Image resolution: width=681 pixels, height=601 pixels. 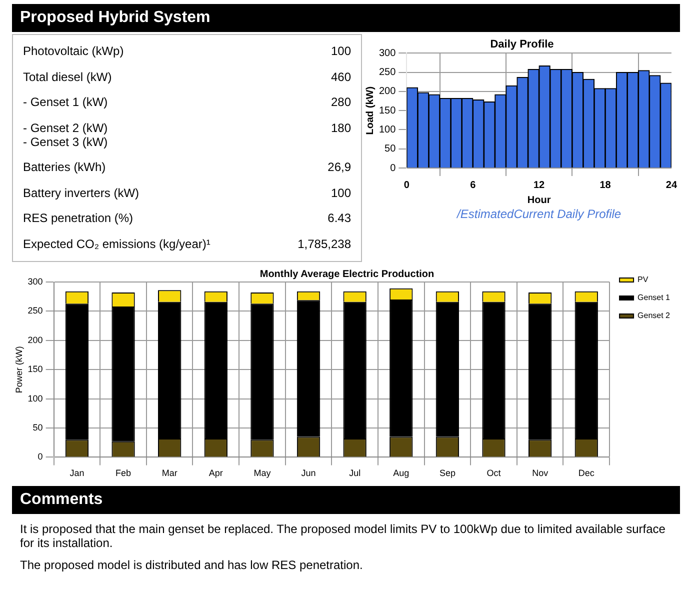 I want to click on x-tick-label: 24, so click(x=672, y=185).